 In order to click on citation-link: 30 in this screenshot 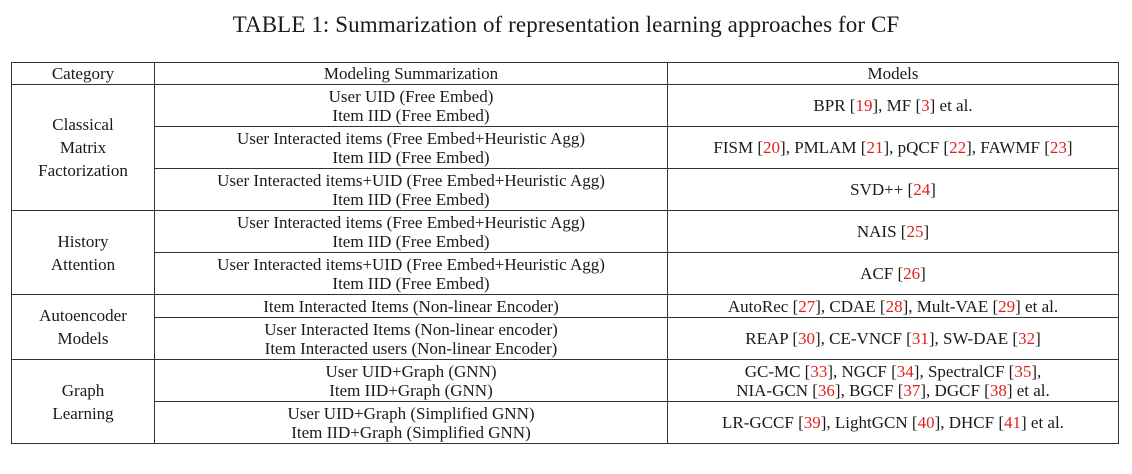, I will do `click(807, 338)`.